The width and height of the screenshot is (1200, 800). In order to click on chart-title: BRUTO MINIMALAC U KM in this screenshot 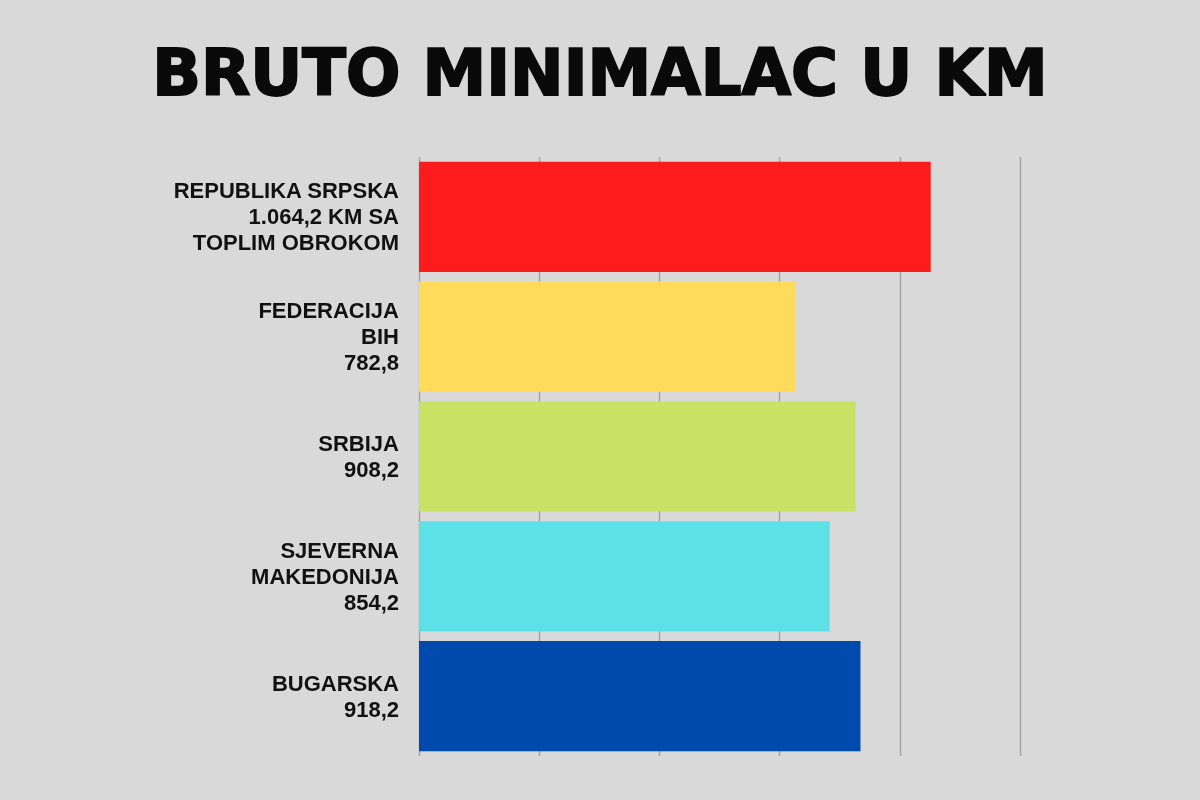, I will do `click(600, 73)`.